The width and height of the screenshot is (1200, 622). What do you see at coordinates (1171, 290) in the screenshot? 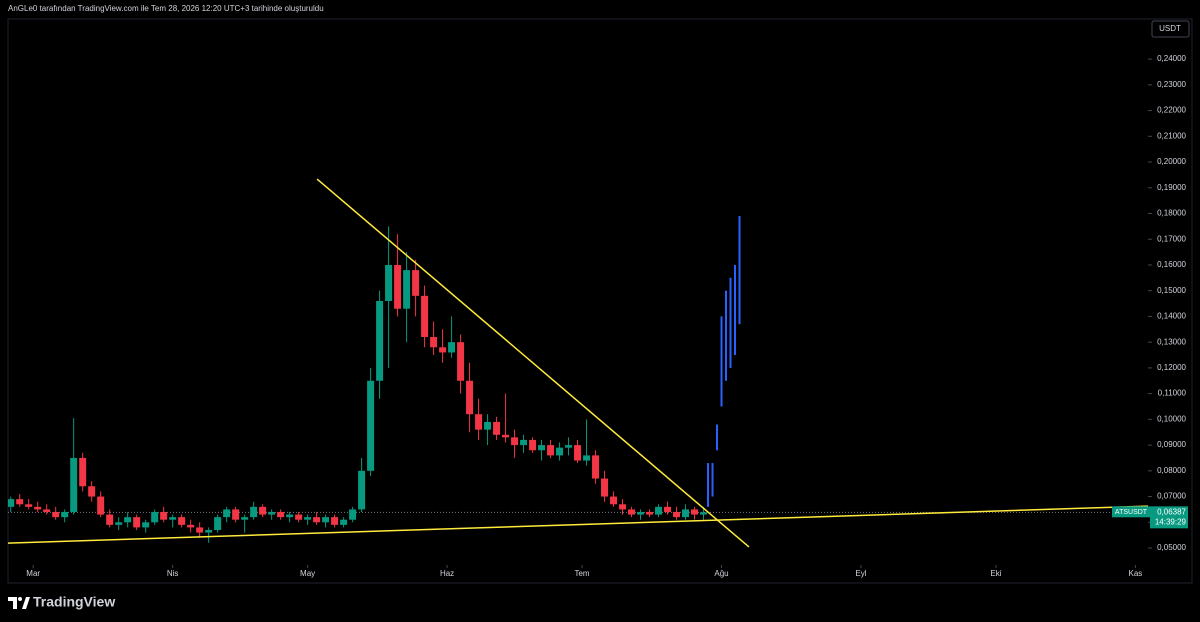
I see `y-tick-label: 0,15000` at bounding box center [1171, 290].